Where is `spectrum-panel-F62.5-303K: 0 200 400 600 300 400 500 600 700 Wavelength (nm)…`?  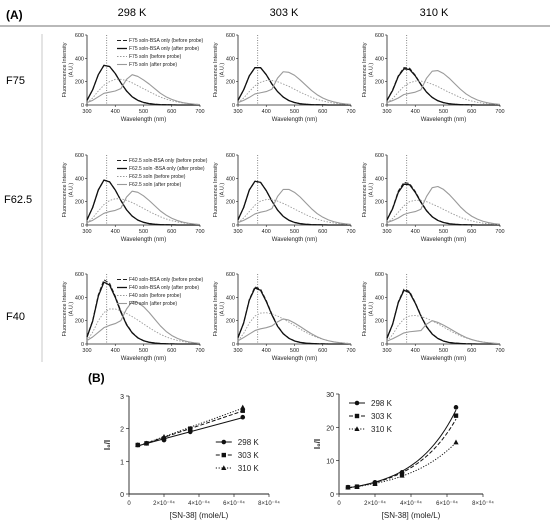 spectrum-panel-F62.5-303K: 0 200 400 600 300 400 500 600 700 Wavelength (nm)… is located at coordinates (284, 198).